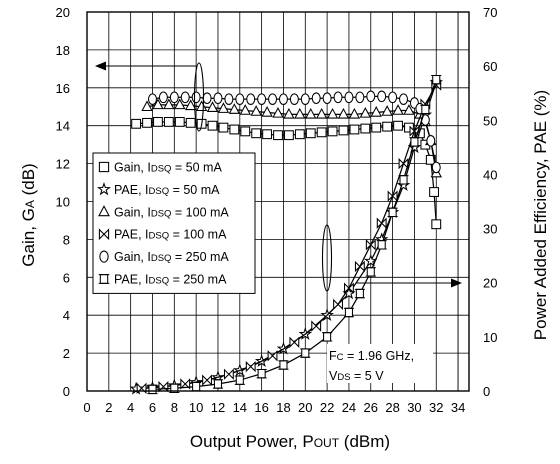 The image size is (560, 464). I want to click on y2-tick-label: 0, so click(486, 391).